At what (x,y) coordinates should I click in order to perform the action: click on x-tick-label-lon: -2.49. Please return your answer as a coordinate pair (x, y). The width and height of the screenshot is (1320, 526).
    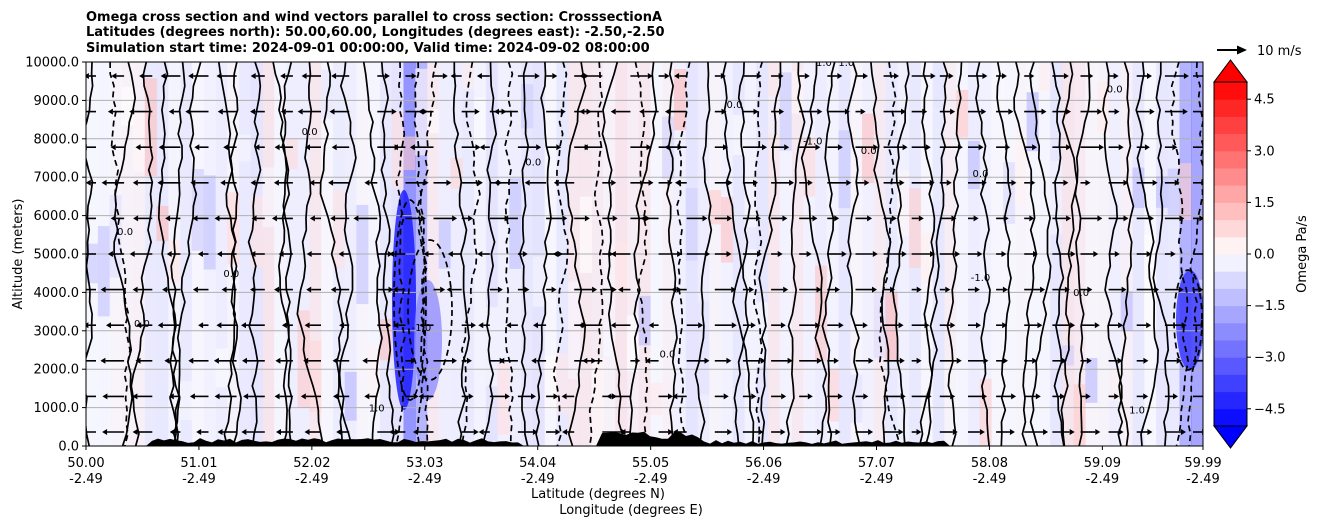
    Looking at the image, I should click on (990, 479).